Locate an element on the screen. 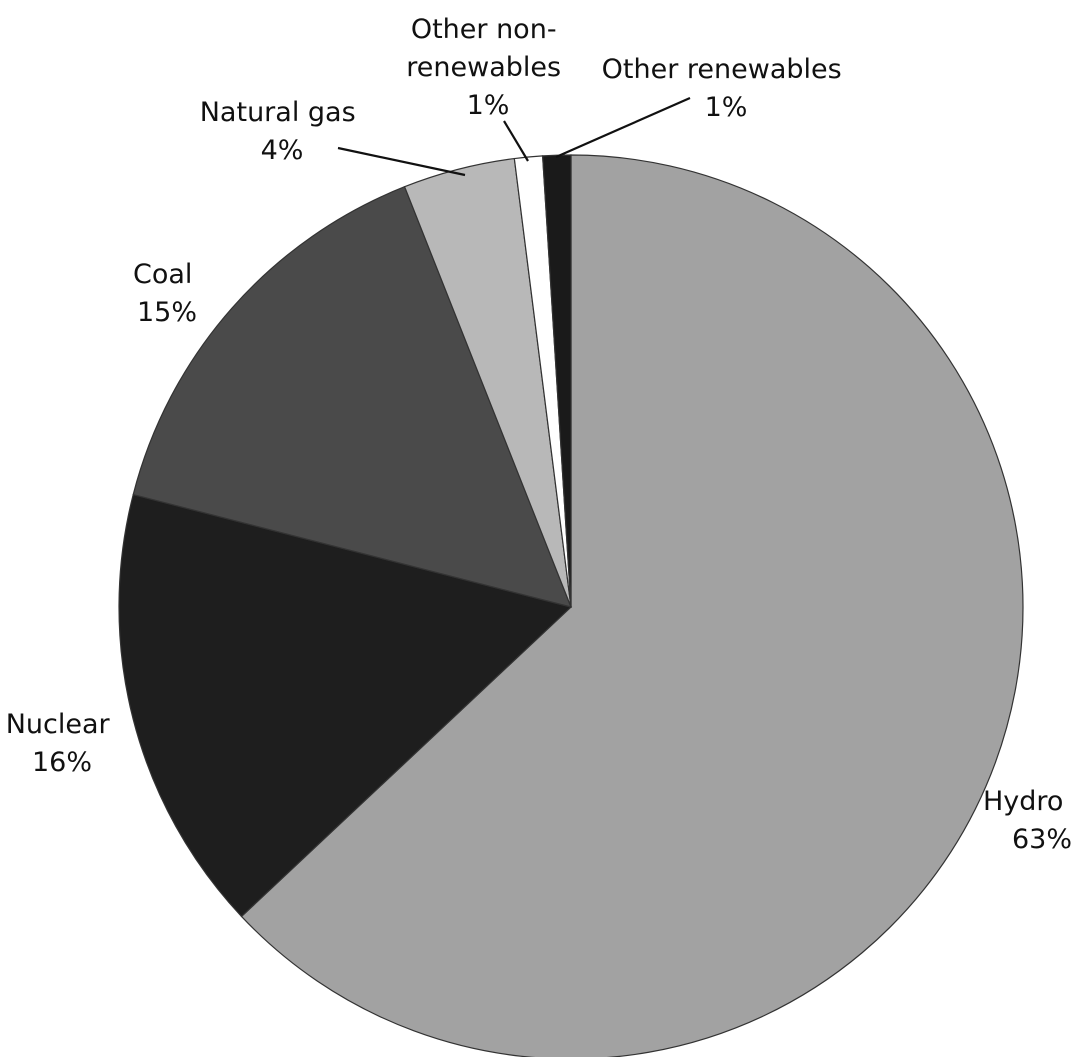 This screenshot has height=1057, width=1088. label-other-non-renewables-percent: 1% is located at coordinates (488, 105).